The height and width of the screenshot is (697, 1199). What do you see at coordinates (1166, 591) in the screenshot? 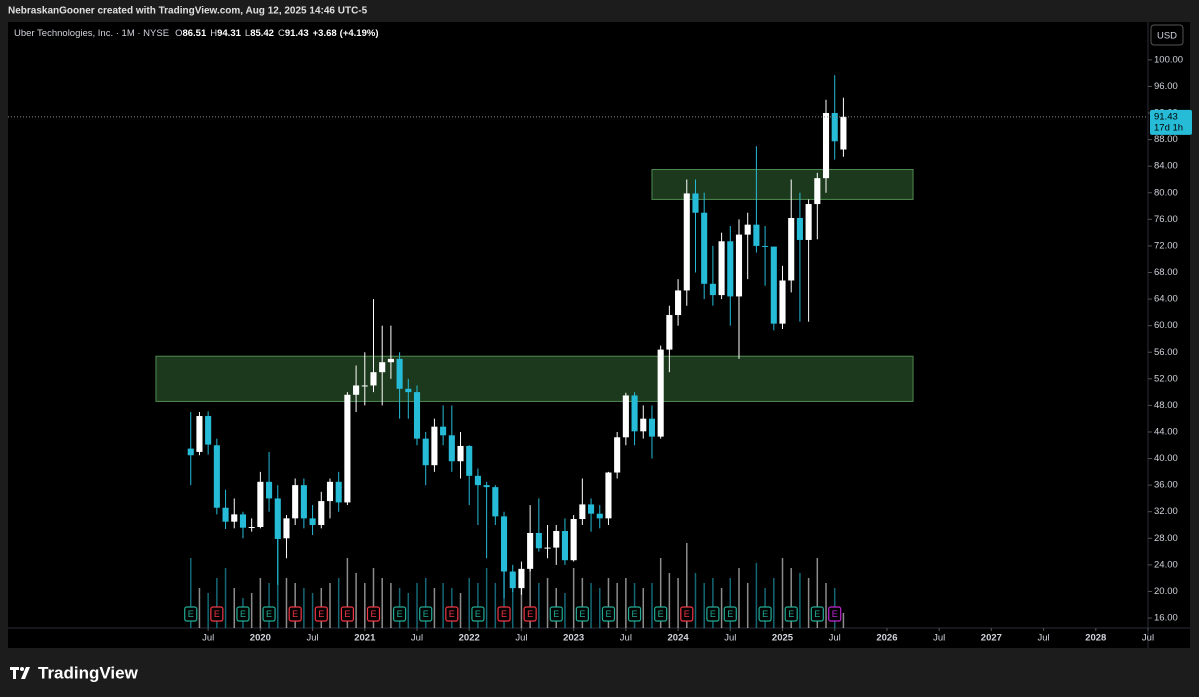
I see `y-tick-label: 20.00` at bounding box center [1166, 591].